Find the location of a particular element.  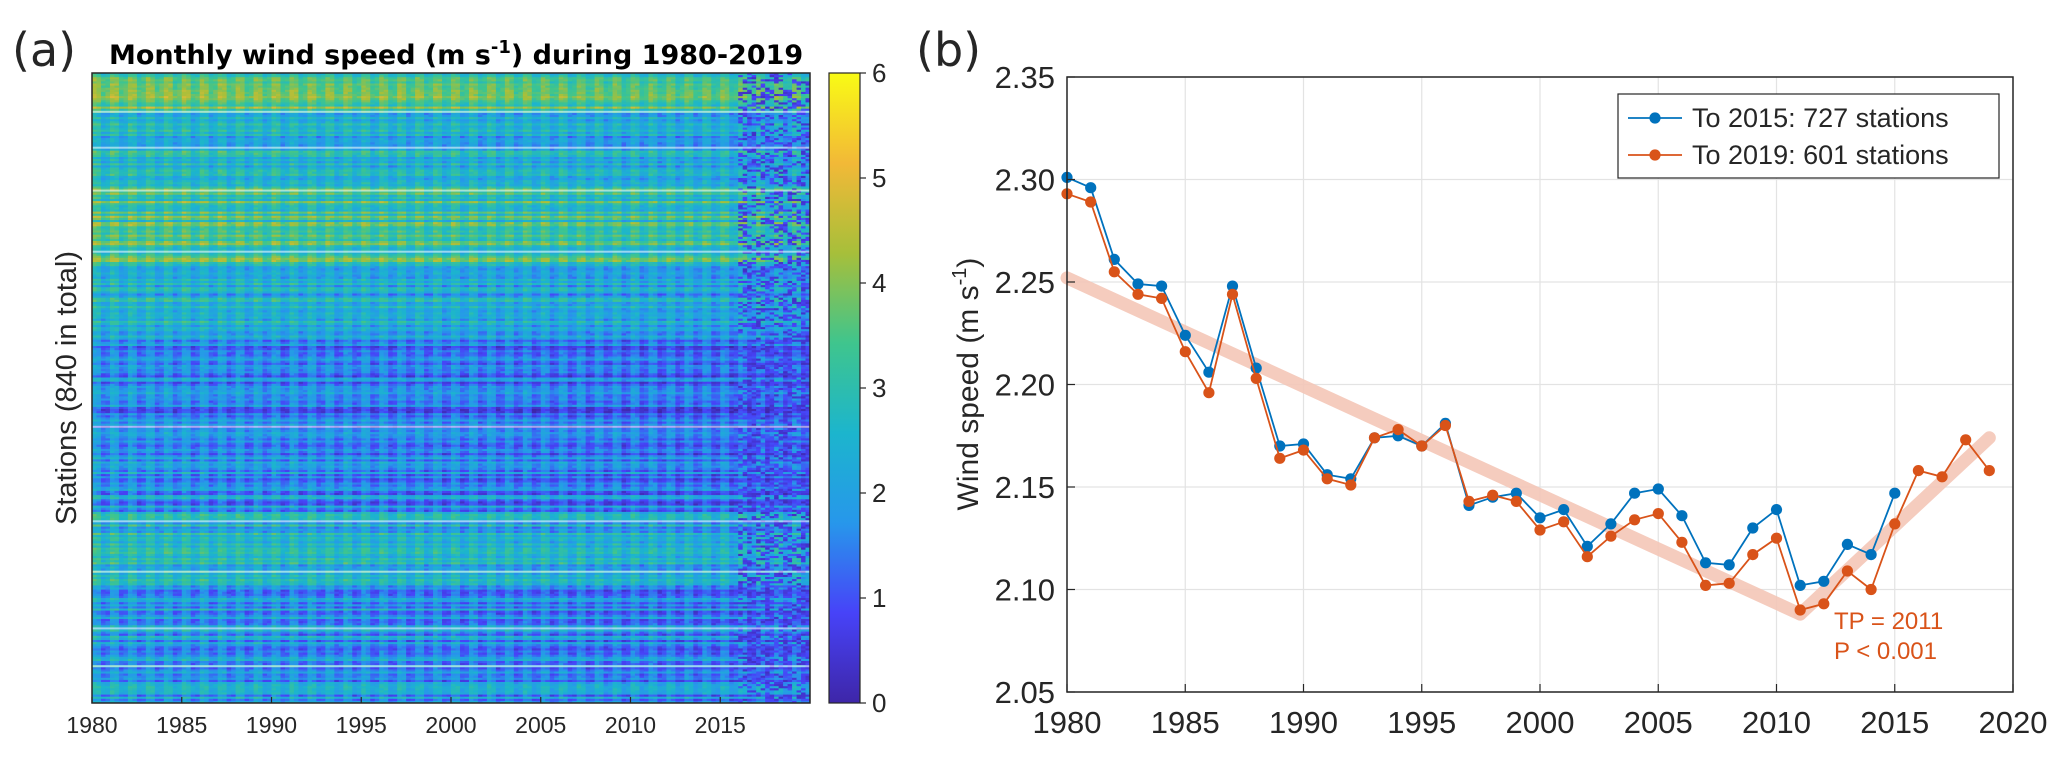

panel-a-title-main: Monthly wind speed (m s is located at coordinates (300, 55).